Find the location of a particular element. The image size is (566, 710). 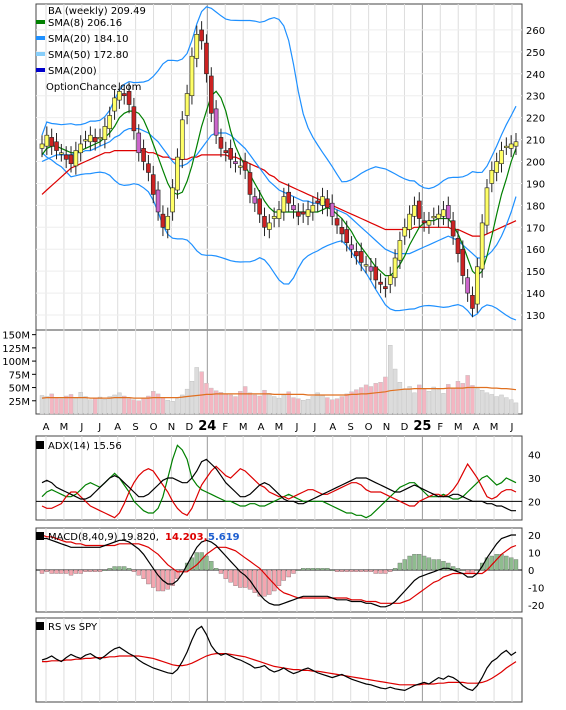

x-axis-label: N is located at coordinates (171, 427).